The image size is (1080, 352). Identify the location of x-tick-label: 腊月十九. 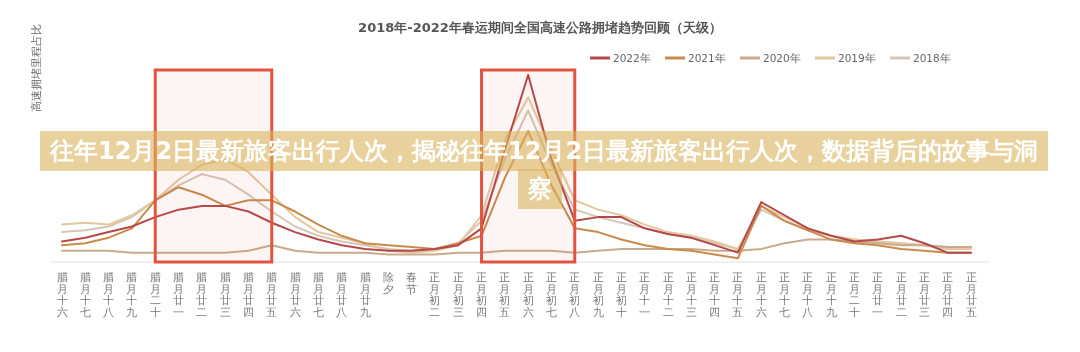
(132, 294).